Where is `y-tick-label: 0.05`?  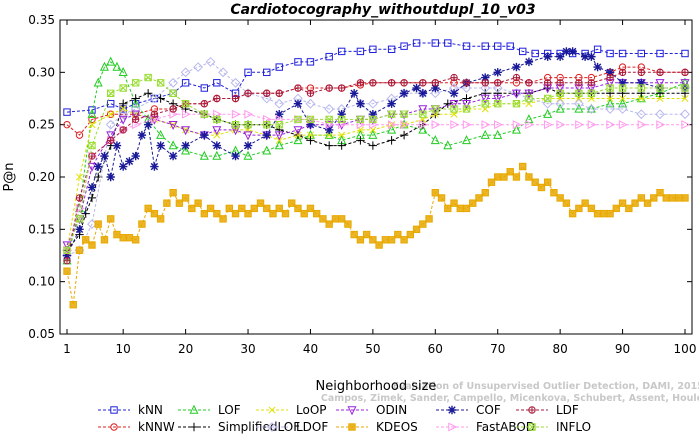 y-tick-label: 0.05 is located at coordinates (41, 334).